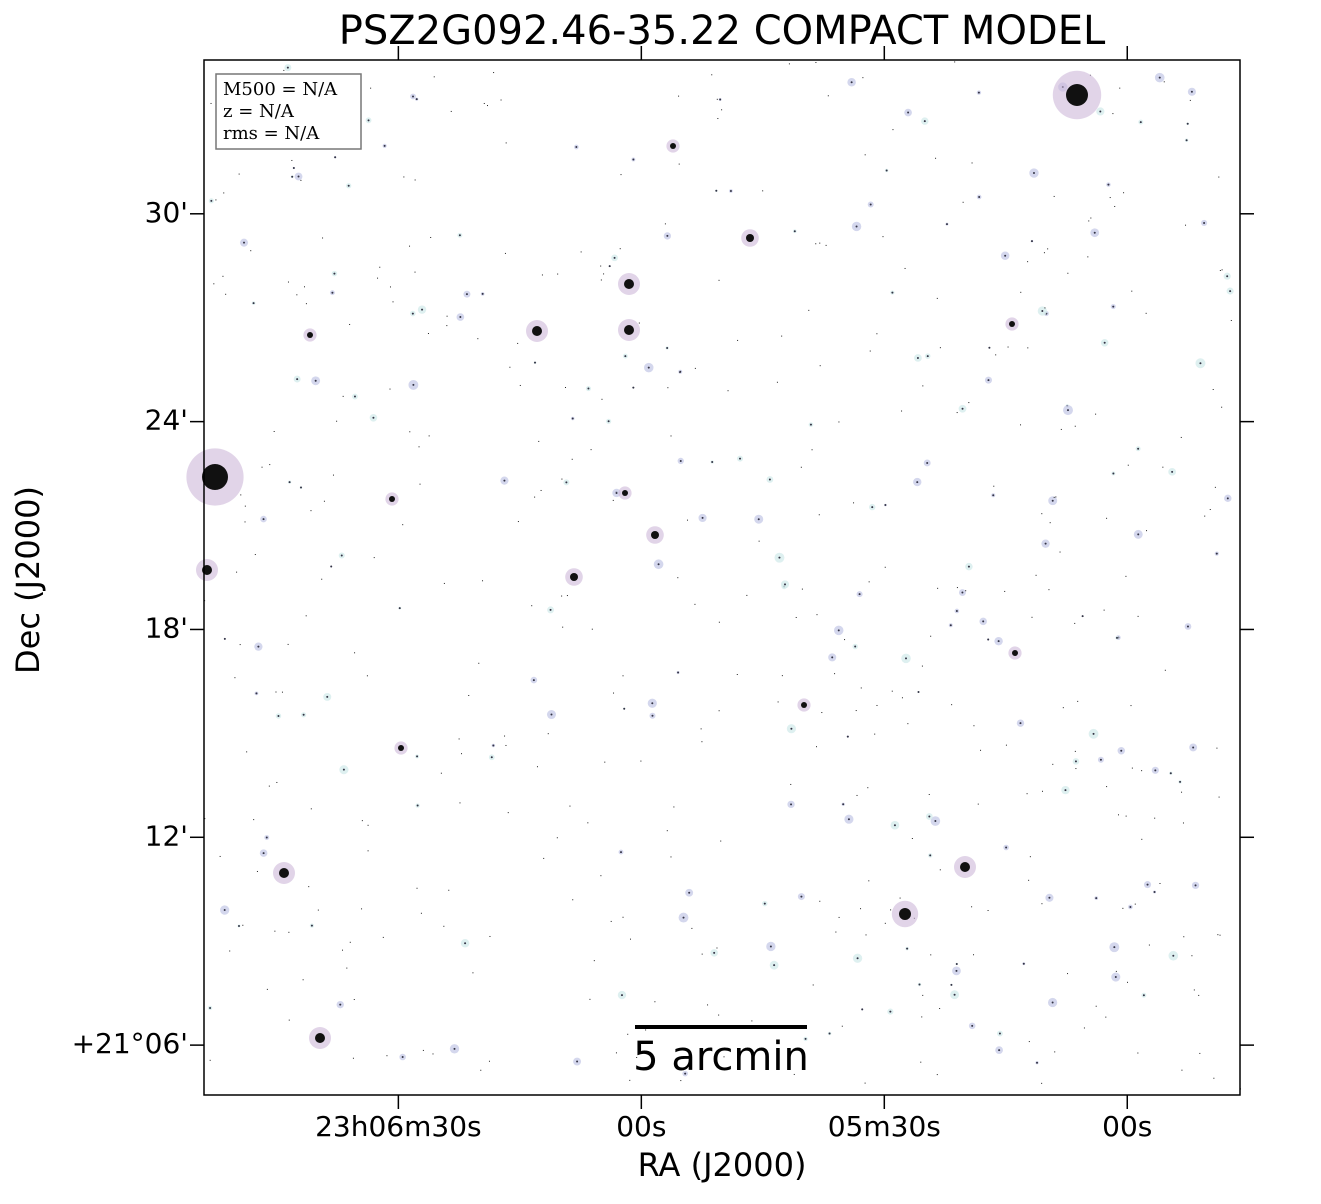  Describe the element at coordinates (259, 111) in the screenshot. I see `info-line: z = N/A` at that location.